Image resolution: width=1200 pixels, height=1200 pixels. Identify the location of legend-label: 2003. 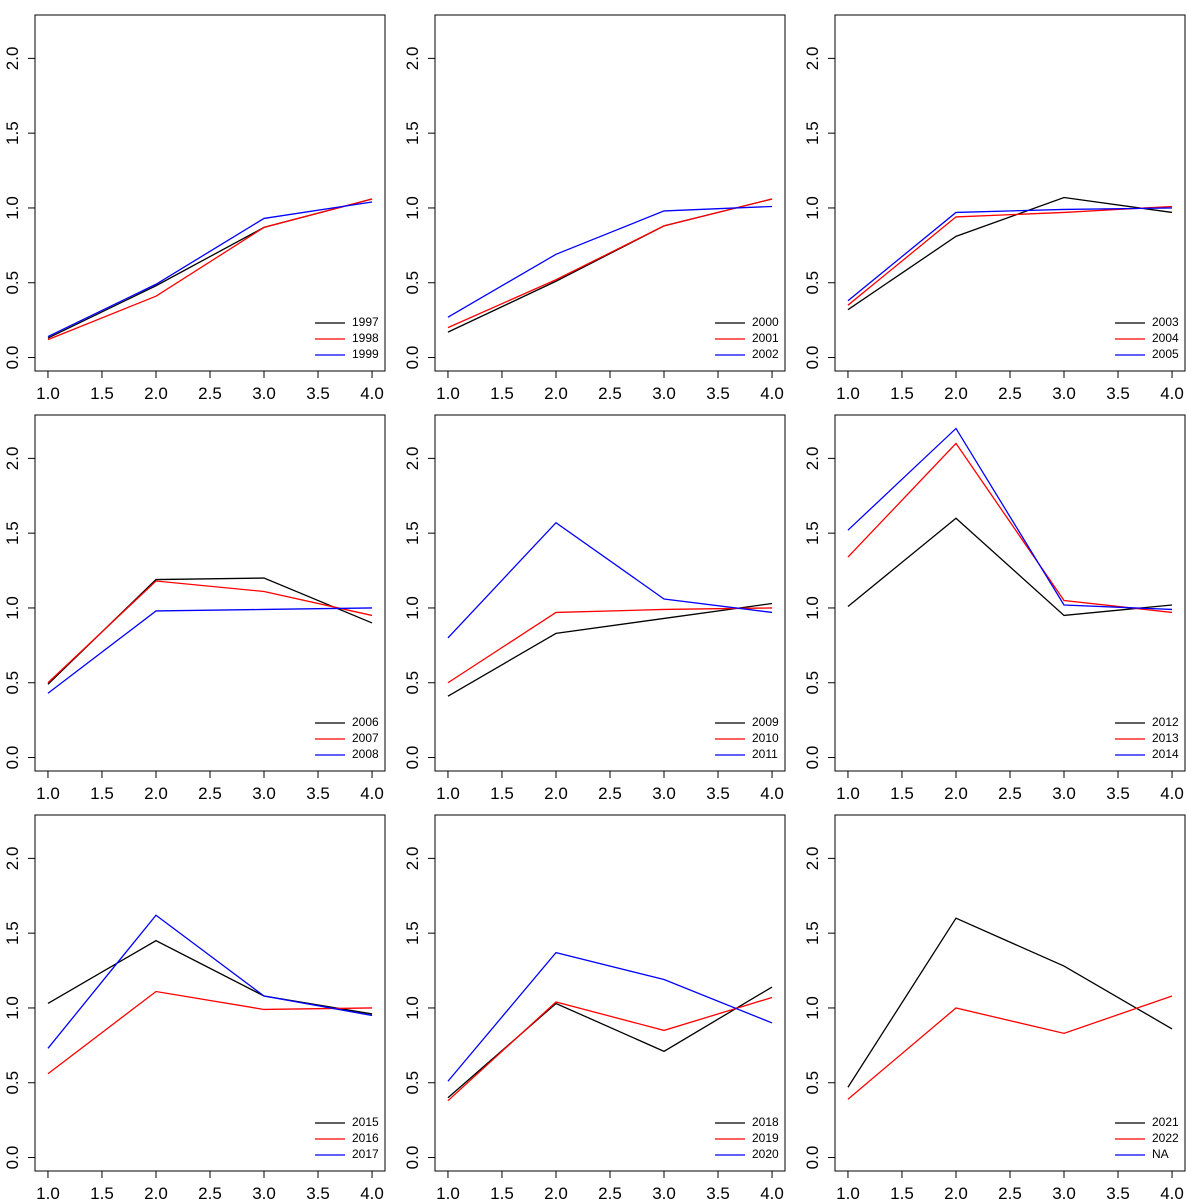
(1165, 322).